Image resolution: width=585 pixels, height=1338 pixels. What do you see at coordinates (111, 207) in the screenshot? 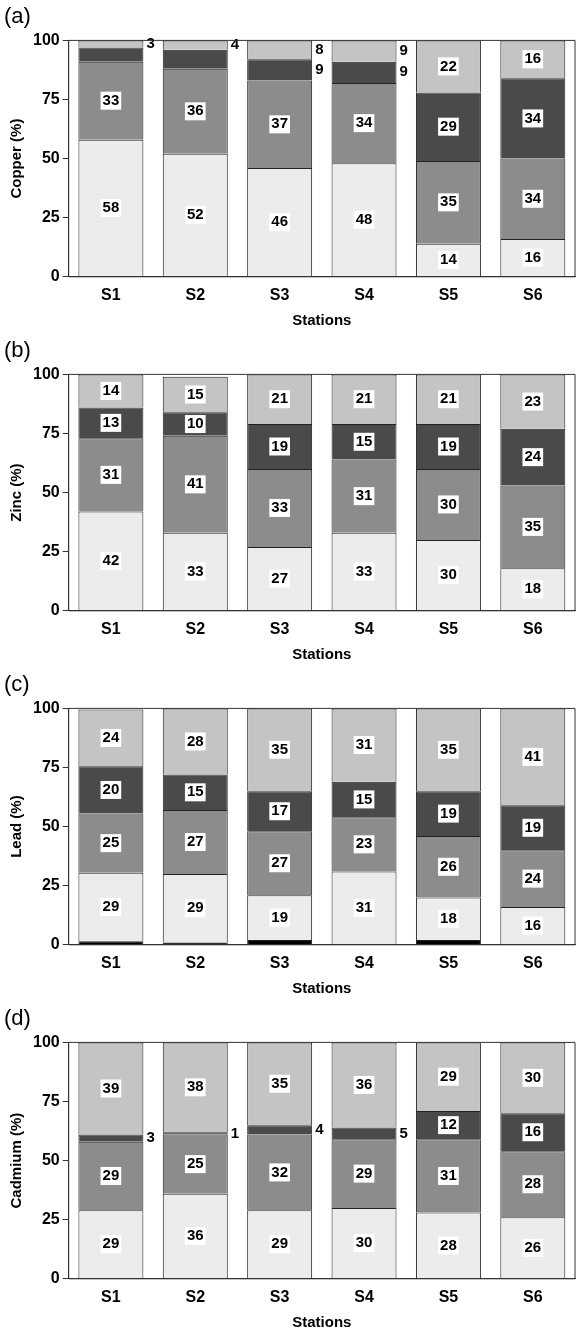
I see `data-label: 58` at bounding box center [111, 207].